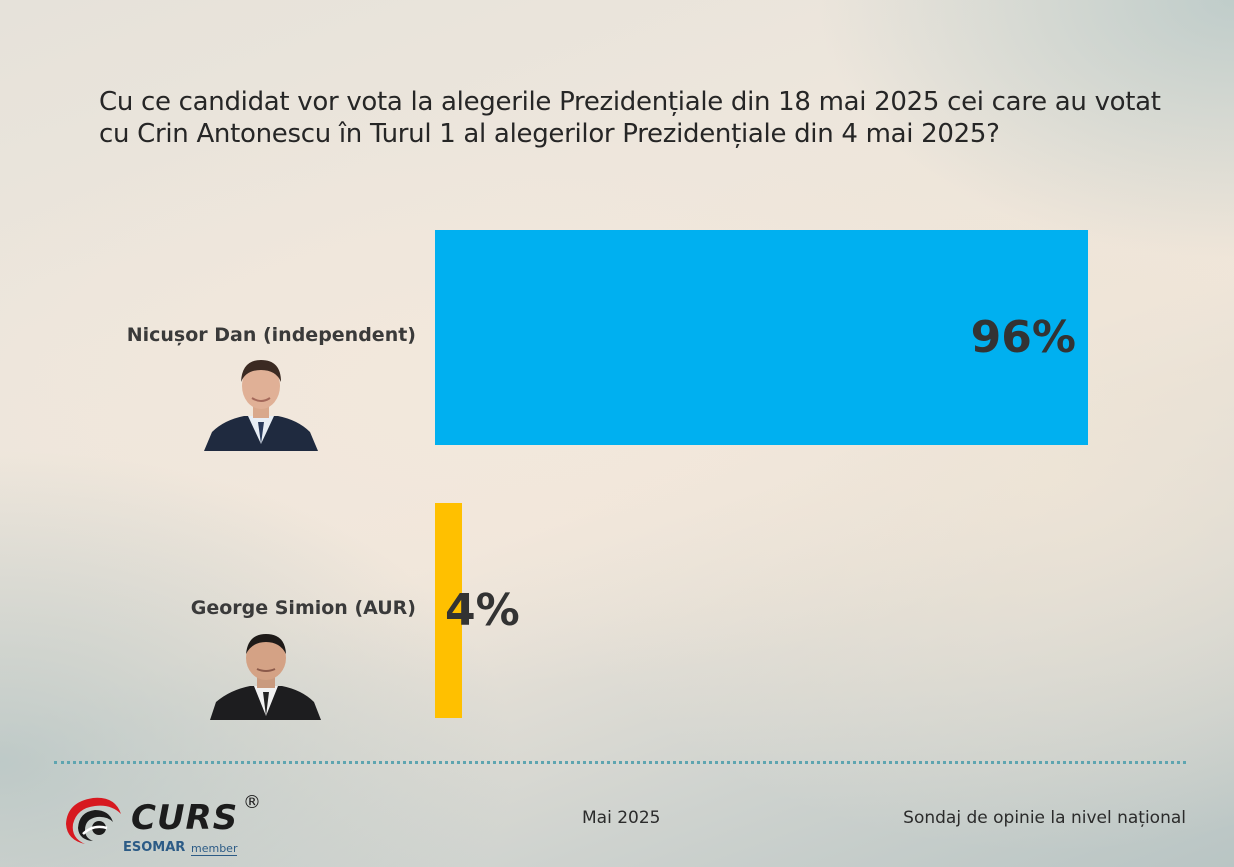 The width and height of the screenshot is (1234, 867). Describe the element at coordinates (761, 337) in the screenshot. I see `bar-nicusor-dan` at that location.